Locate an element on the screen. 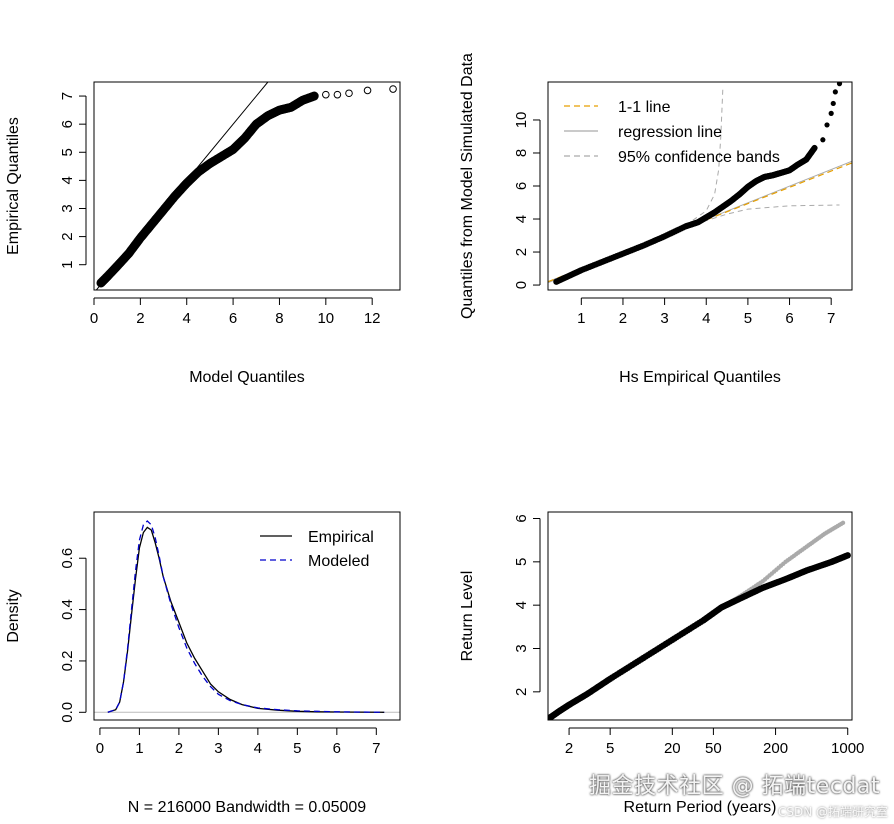 The height and width of the screenshot is (824, 894). y-tick-label: 7 is located at coordinates (67, 96).